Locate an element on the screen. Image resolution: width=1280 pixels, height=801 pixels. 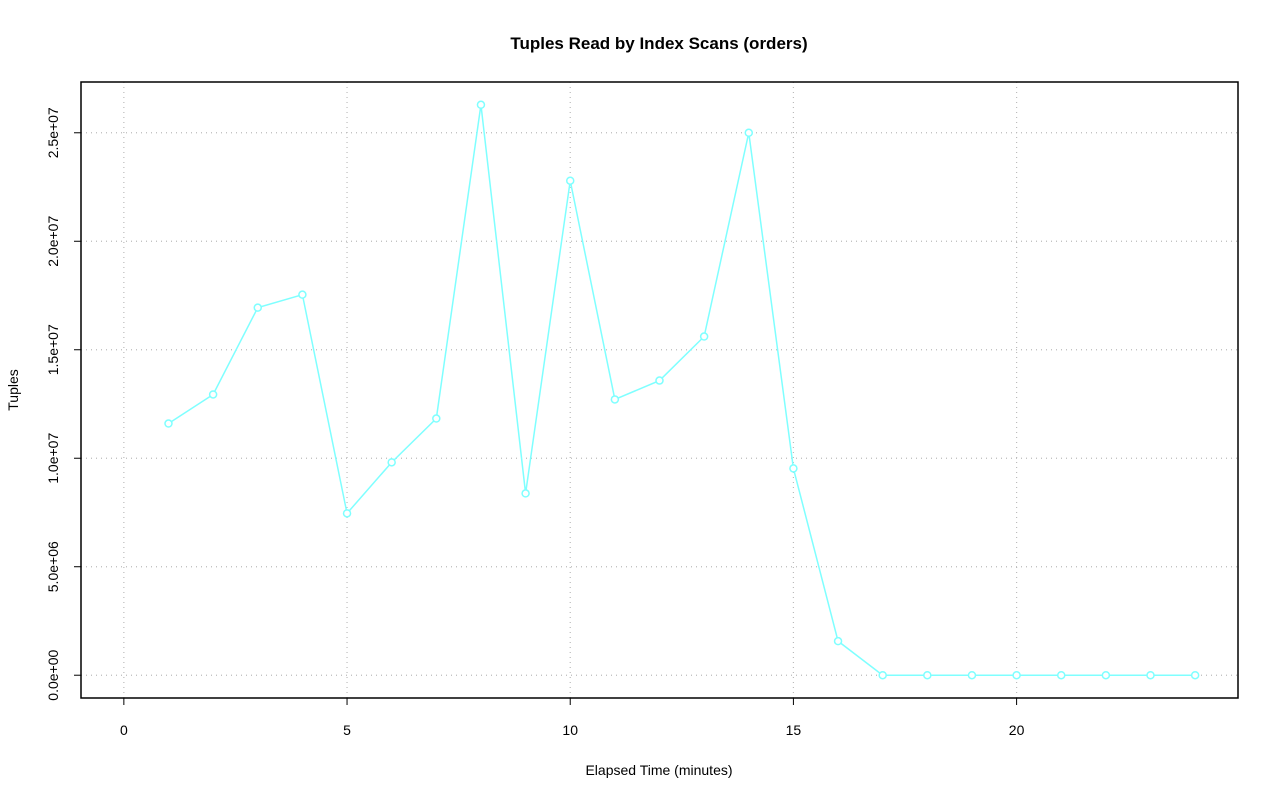
y-tick-label: 1.5e+07 is located at coordinates (53, 349).